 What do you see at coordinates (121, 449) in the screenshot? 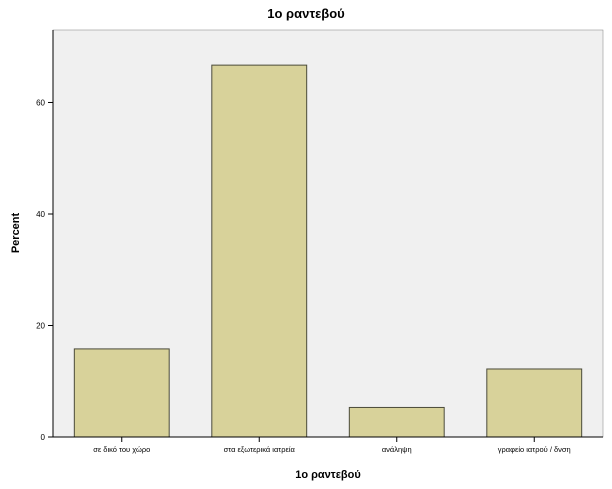
I see `x-tick-label: σε δικό του χώρο` at bounding box center [121, 449].